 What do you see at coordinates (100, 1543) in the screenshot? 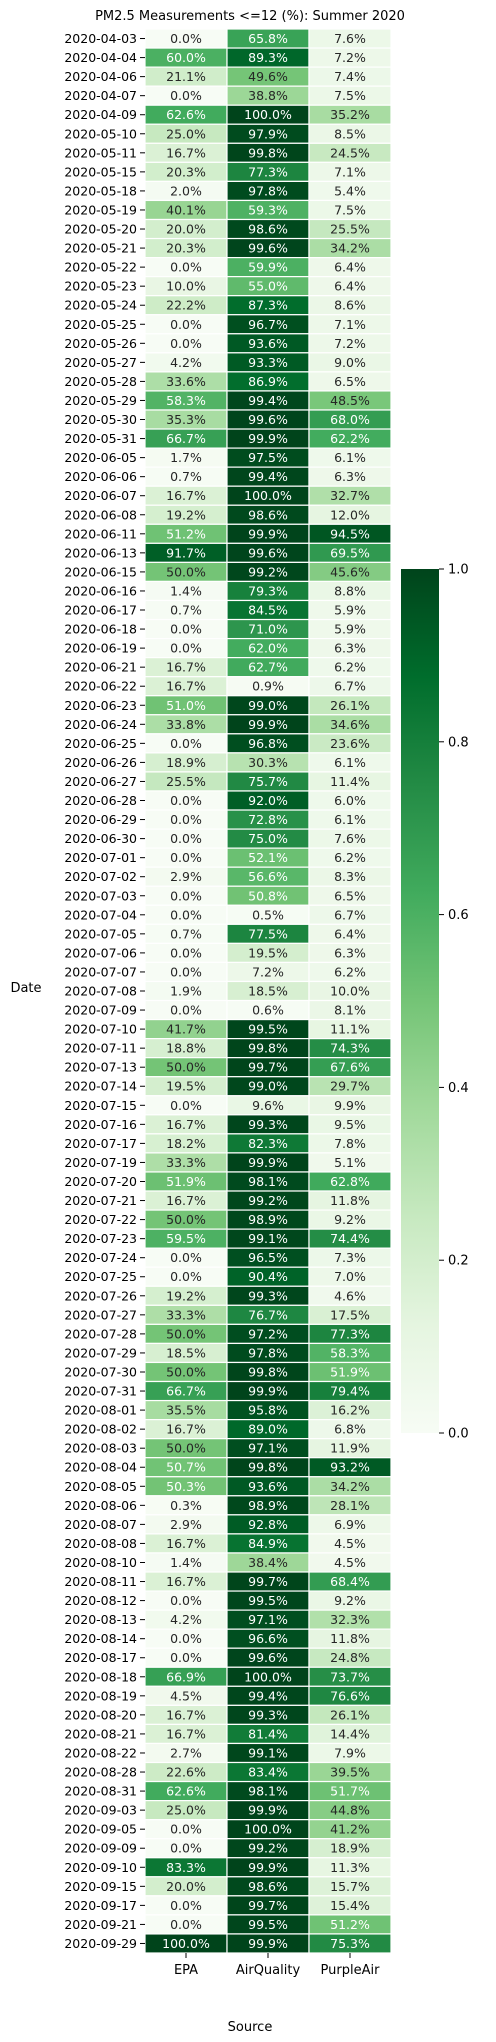
I see `row-tick-label: 2020-08-08` at bounding box center [100, 1543].